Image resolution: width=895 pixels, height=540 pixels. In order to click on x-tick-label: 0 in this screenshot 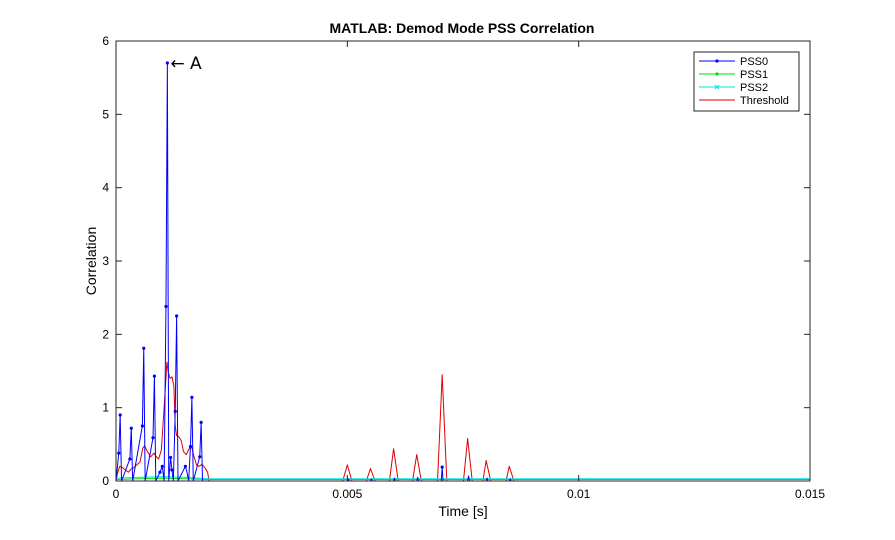, I will do `click(116, 494)`.